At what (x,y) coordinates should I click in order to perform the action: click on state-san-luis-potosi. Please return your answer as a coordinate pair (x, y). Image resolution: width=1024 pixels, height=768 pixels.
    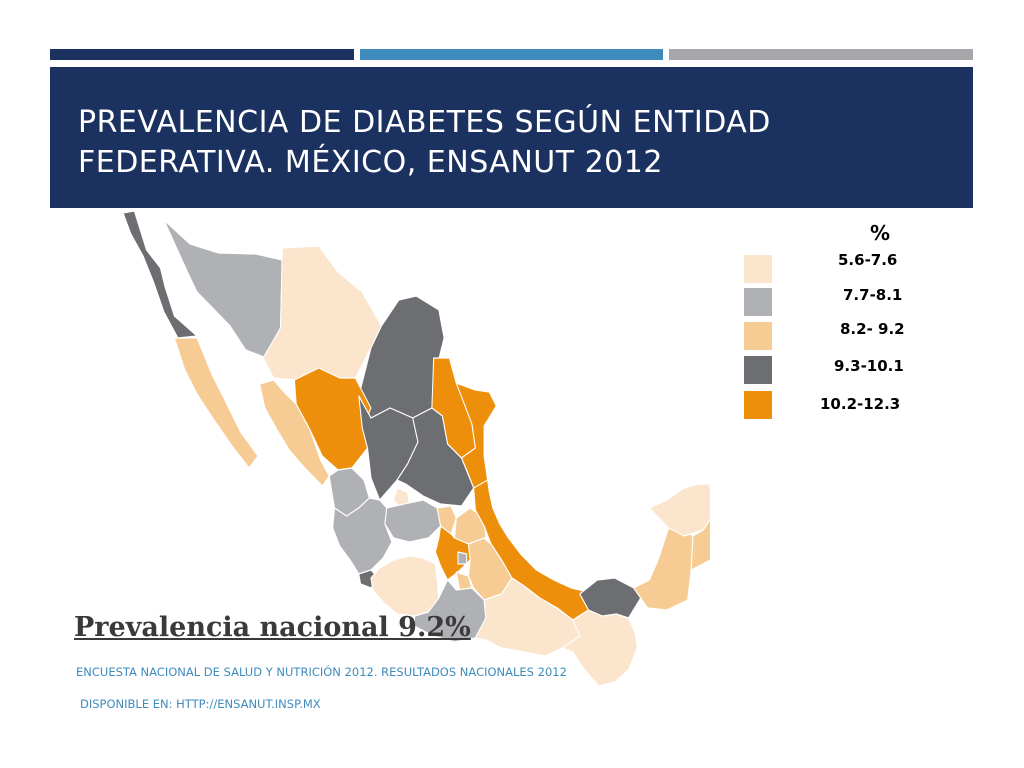
    Looking at the image, I should click on (435, 457).